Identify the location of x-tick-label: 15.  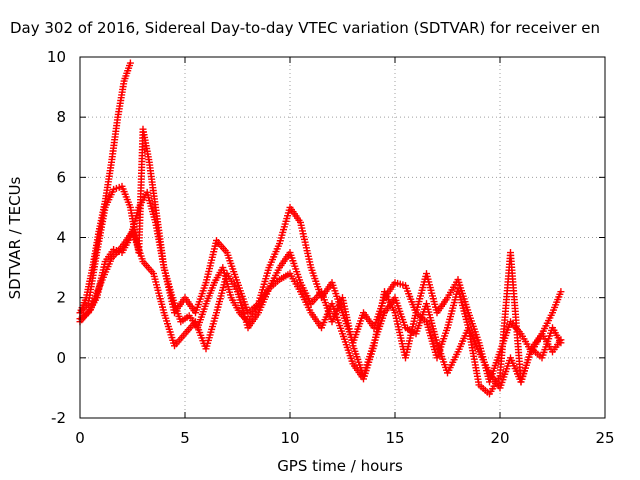
(394, 438).